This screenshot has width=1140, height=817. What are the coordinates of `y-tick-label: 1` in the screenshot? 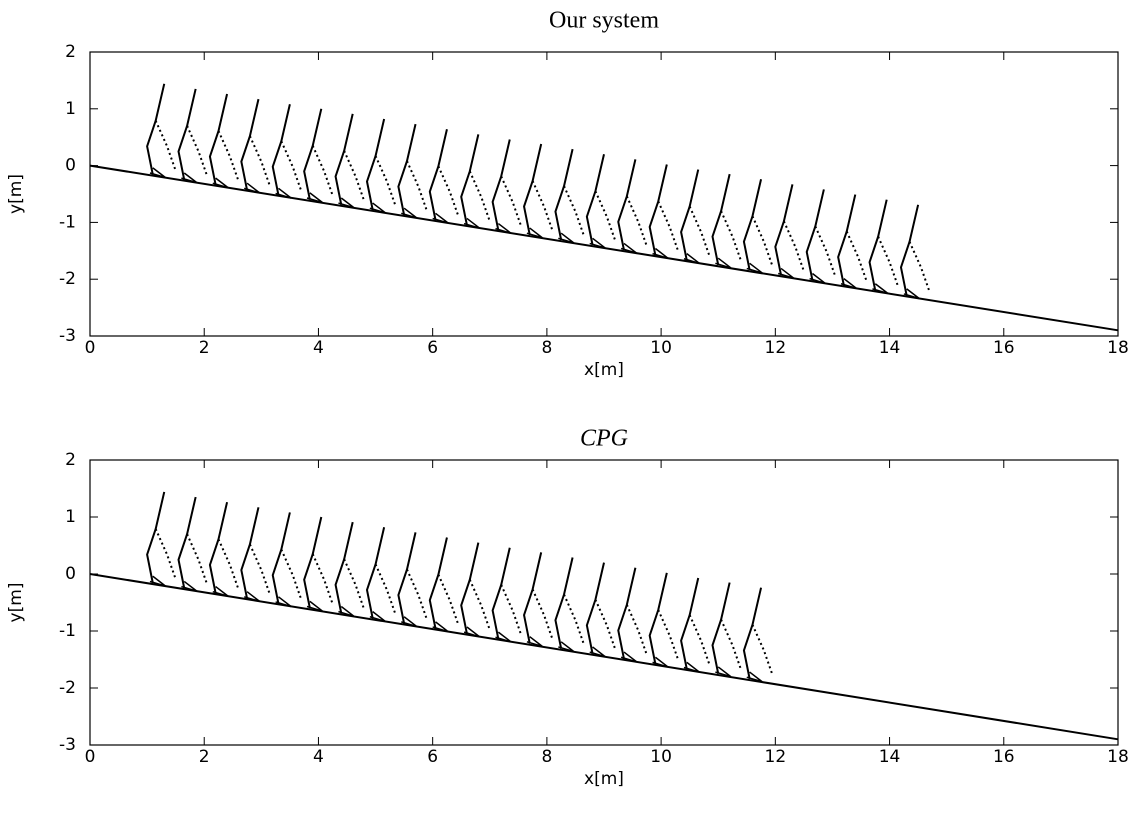 It's located at (70, 109).